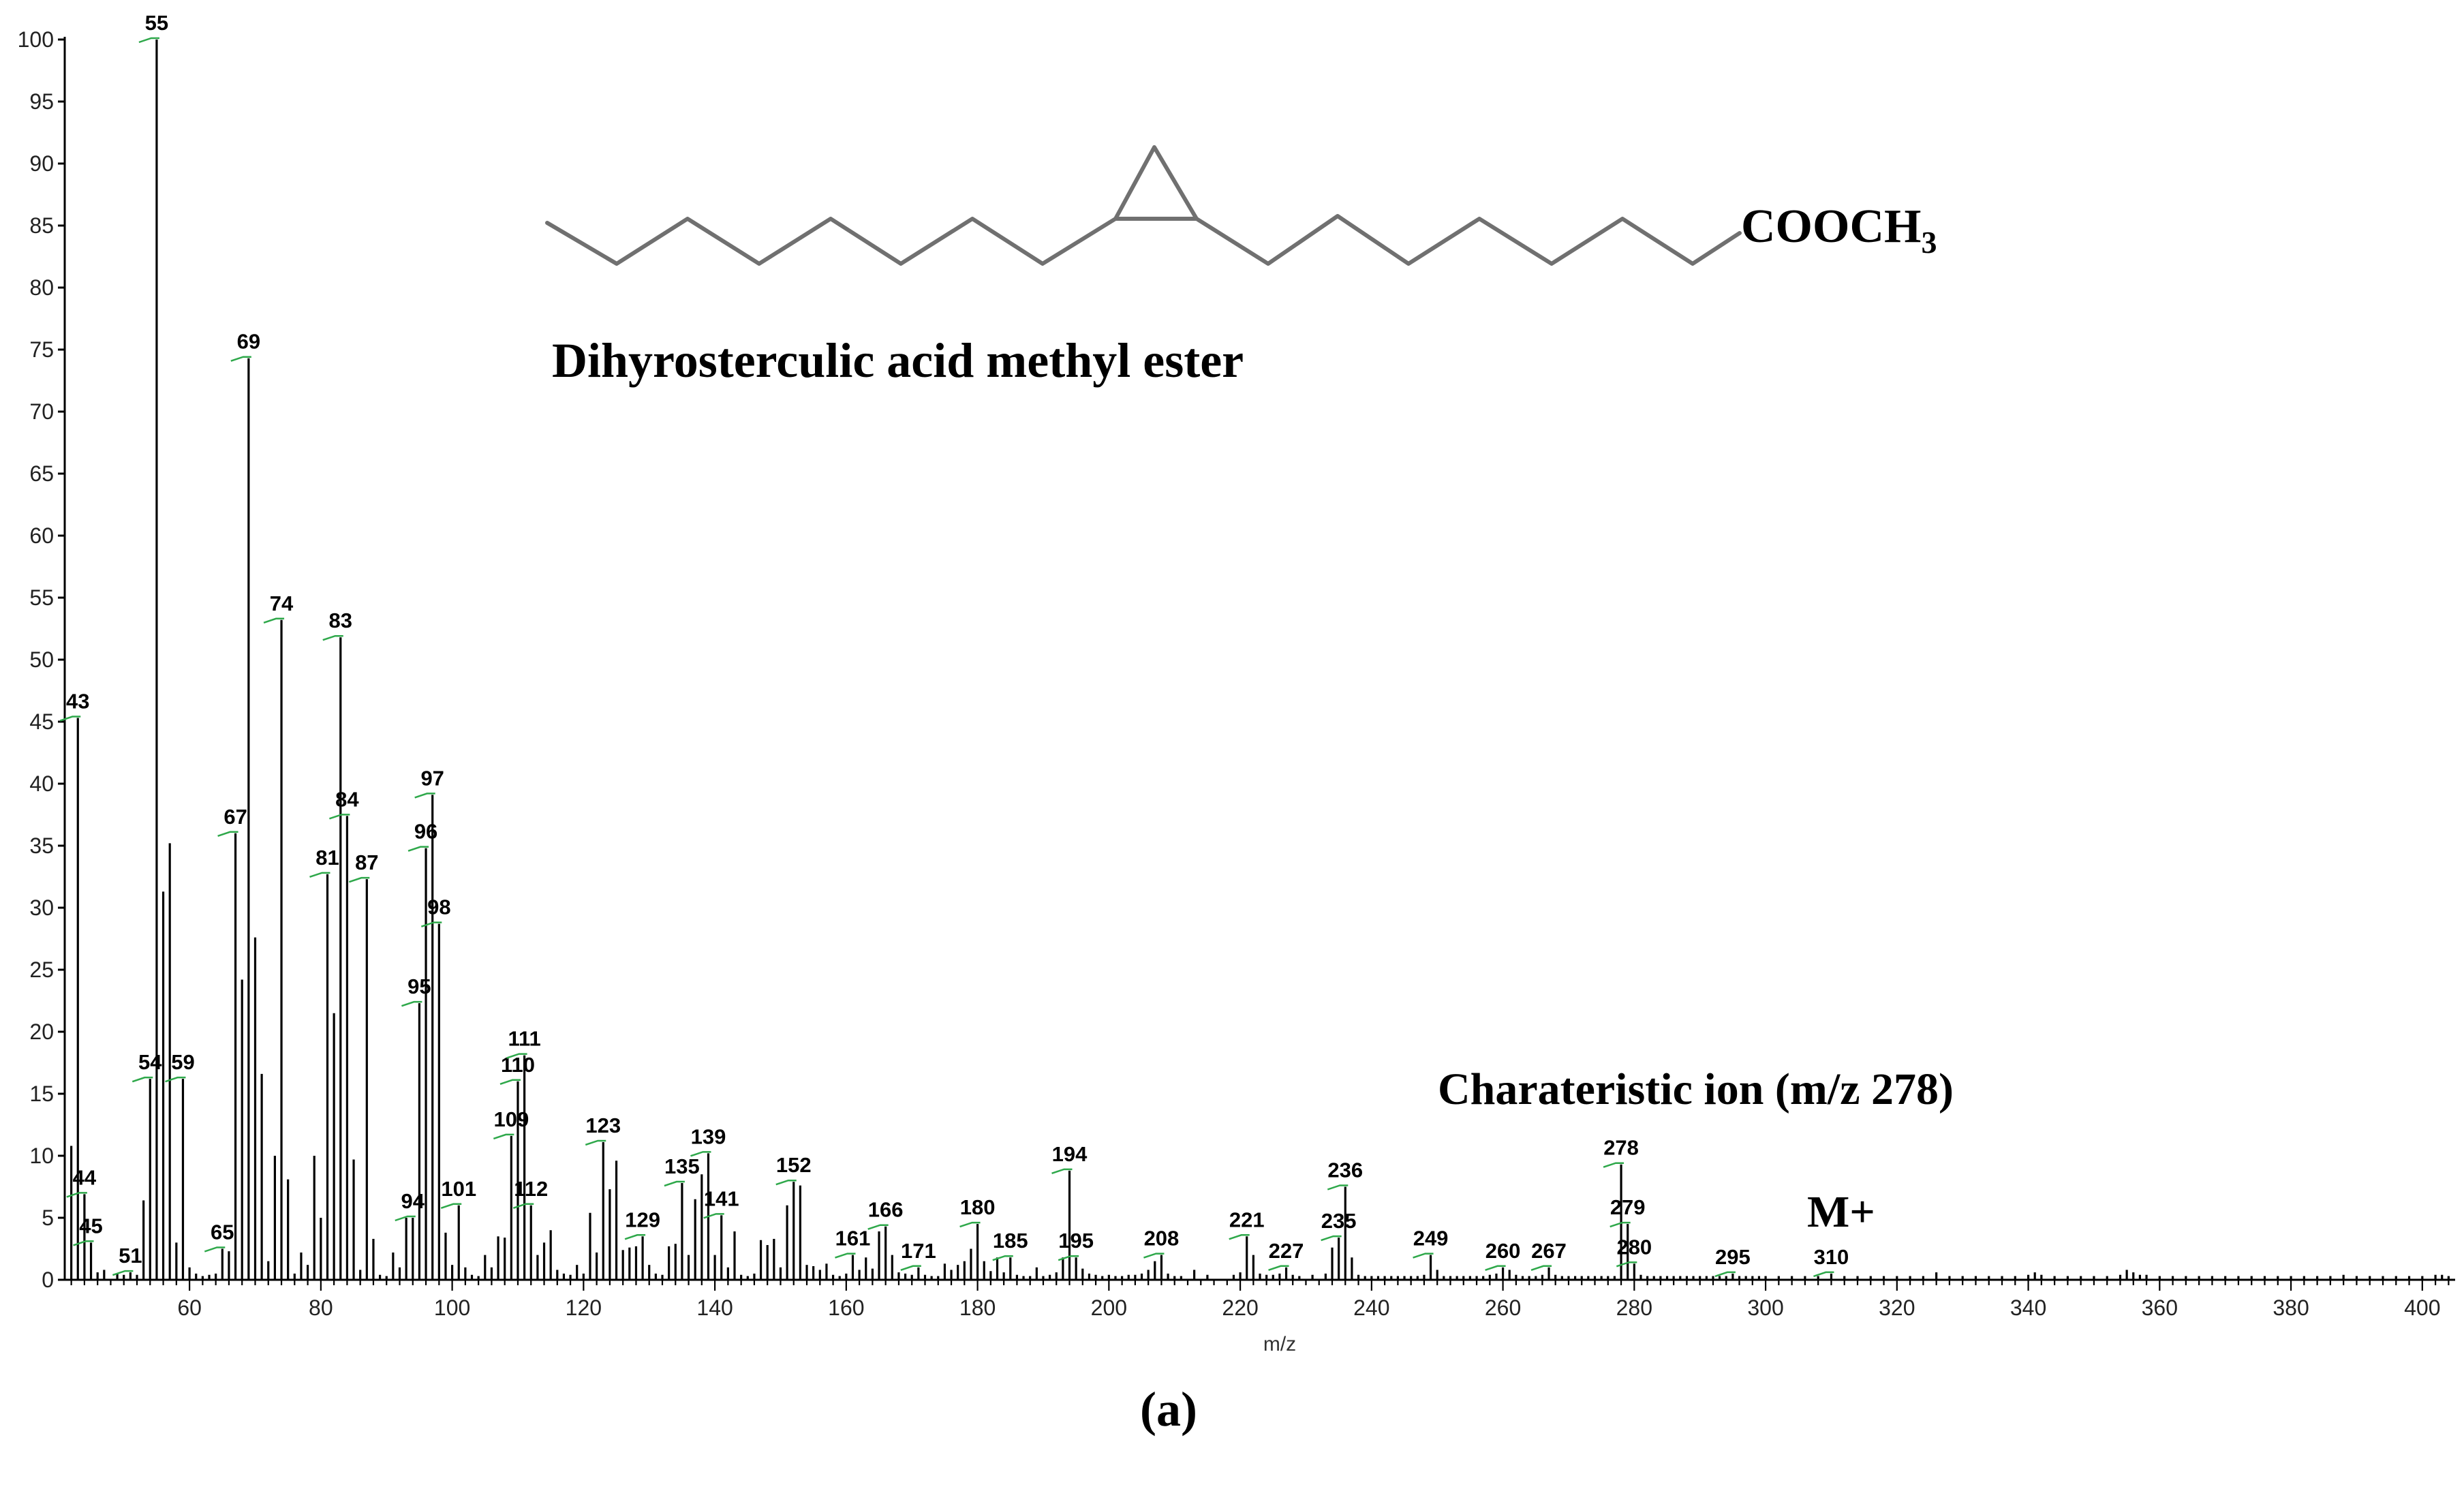 The width and height of the screenshot is (2464, 1489). I want to click on peak-label-139: 139, so click(708, 1136).